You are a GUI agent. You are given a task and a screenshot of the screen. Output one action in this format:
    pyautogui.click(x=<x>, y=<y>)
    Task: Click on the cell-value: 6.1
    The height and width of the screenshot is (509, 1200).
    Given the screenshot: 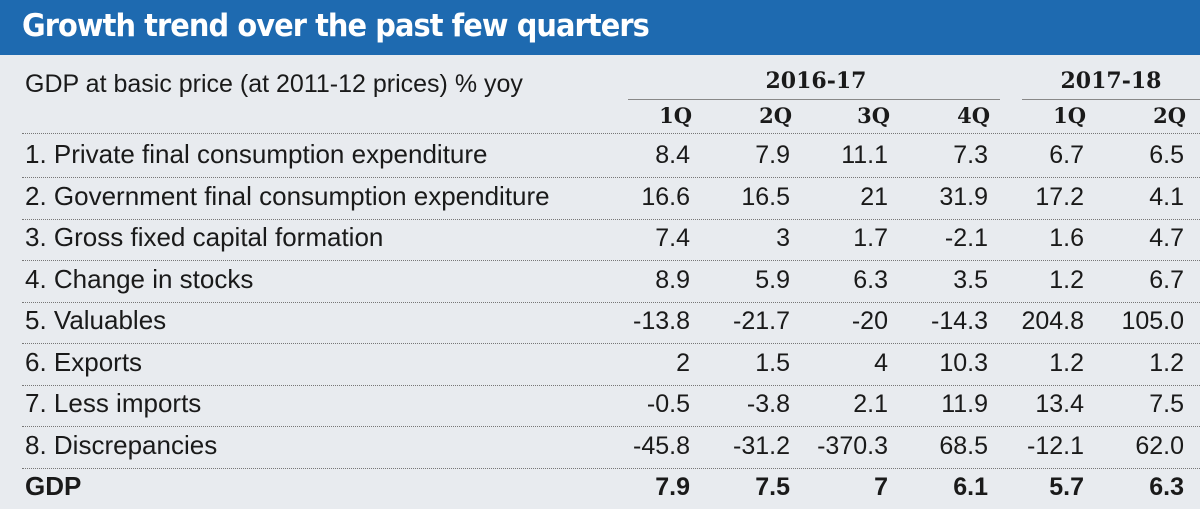 What is the action you would take?
    pyautogui.click(x=970, y=487)
    